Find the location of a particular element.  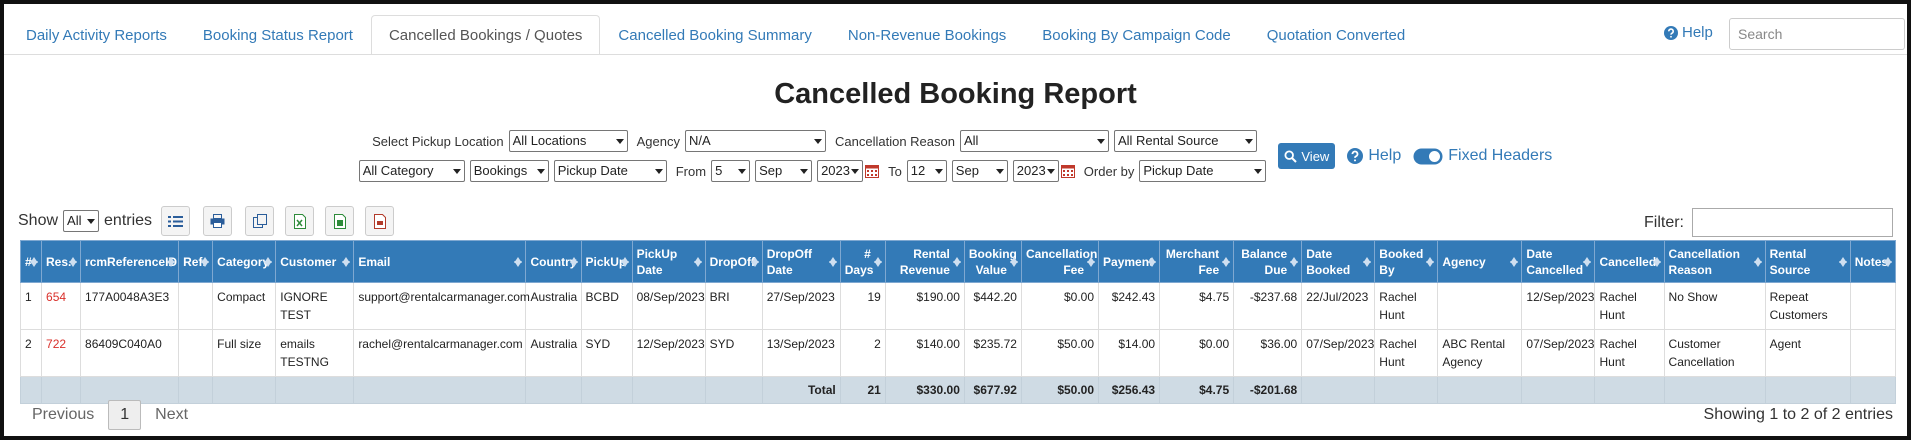

table-cell: No Show is located at coordinates (1714, 306).